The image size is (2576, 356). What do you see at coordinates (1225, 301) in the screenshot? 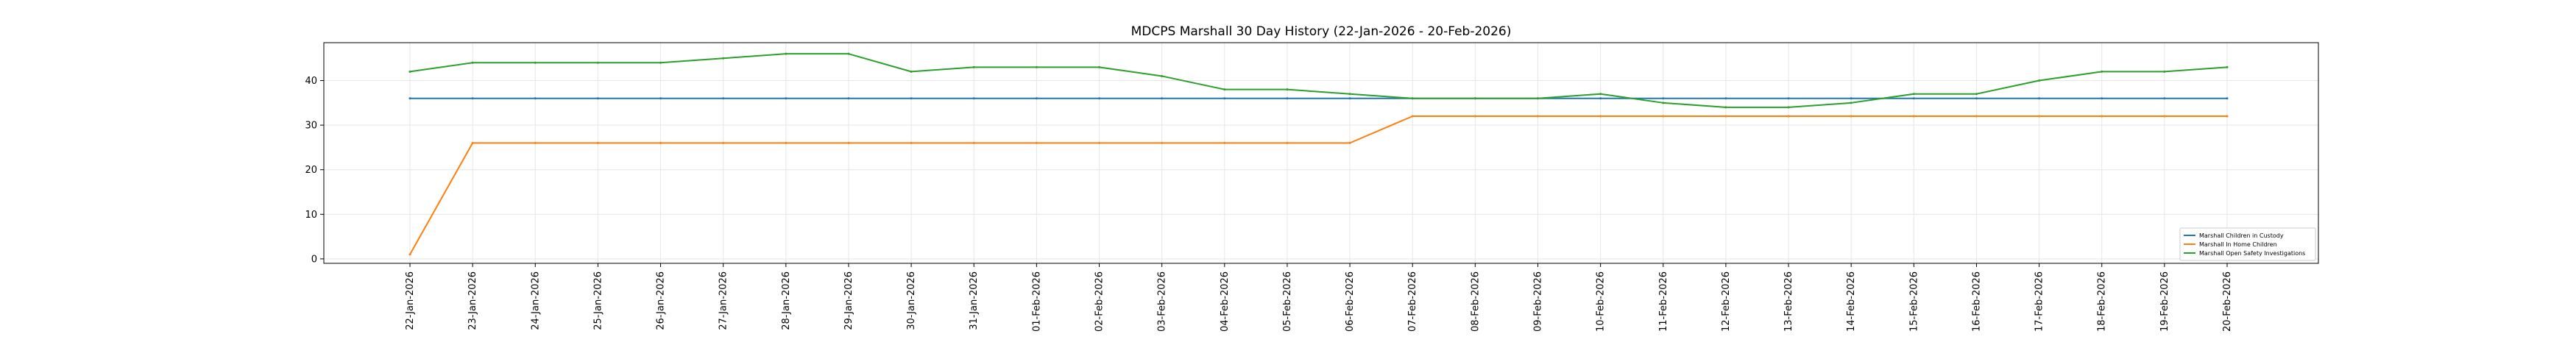
I see `x-tick-label: 04-Feb-2026` at bounding box center [1225, 301].